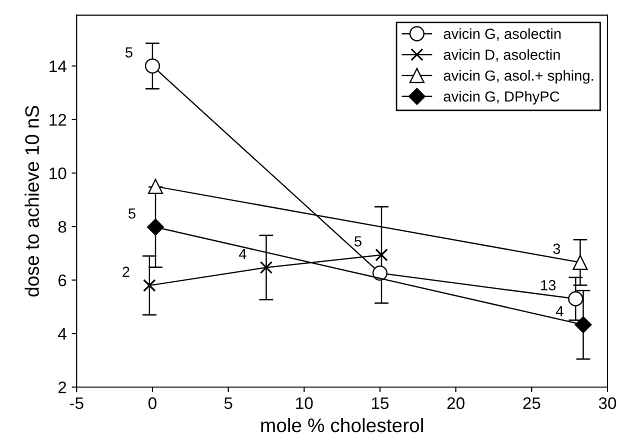 This screenshot has height=446, width=618. Describe the element at coordinates (380, 403) in the screenshot. I see `x-tick-label: 15` at that location.